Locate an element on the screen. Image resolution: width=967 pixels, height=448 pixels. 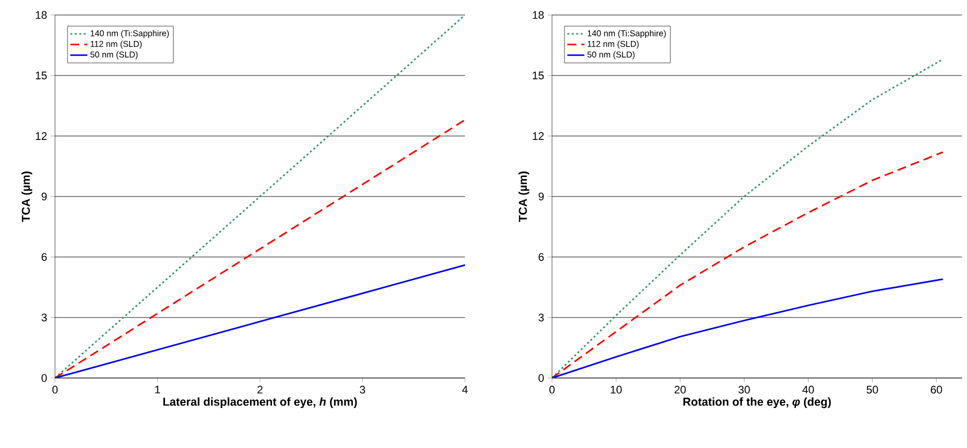
x-tick-label: 1 is located at coordinates (157, 390).